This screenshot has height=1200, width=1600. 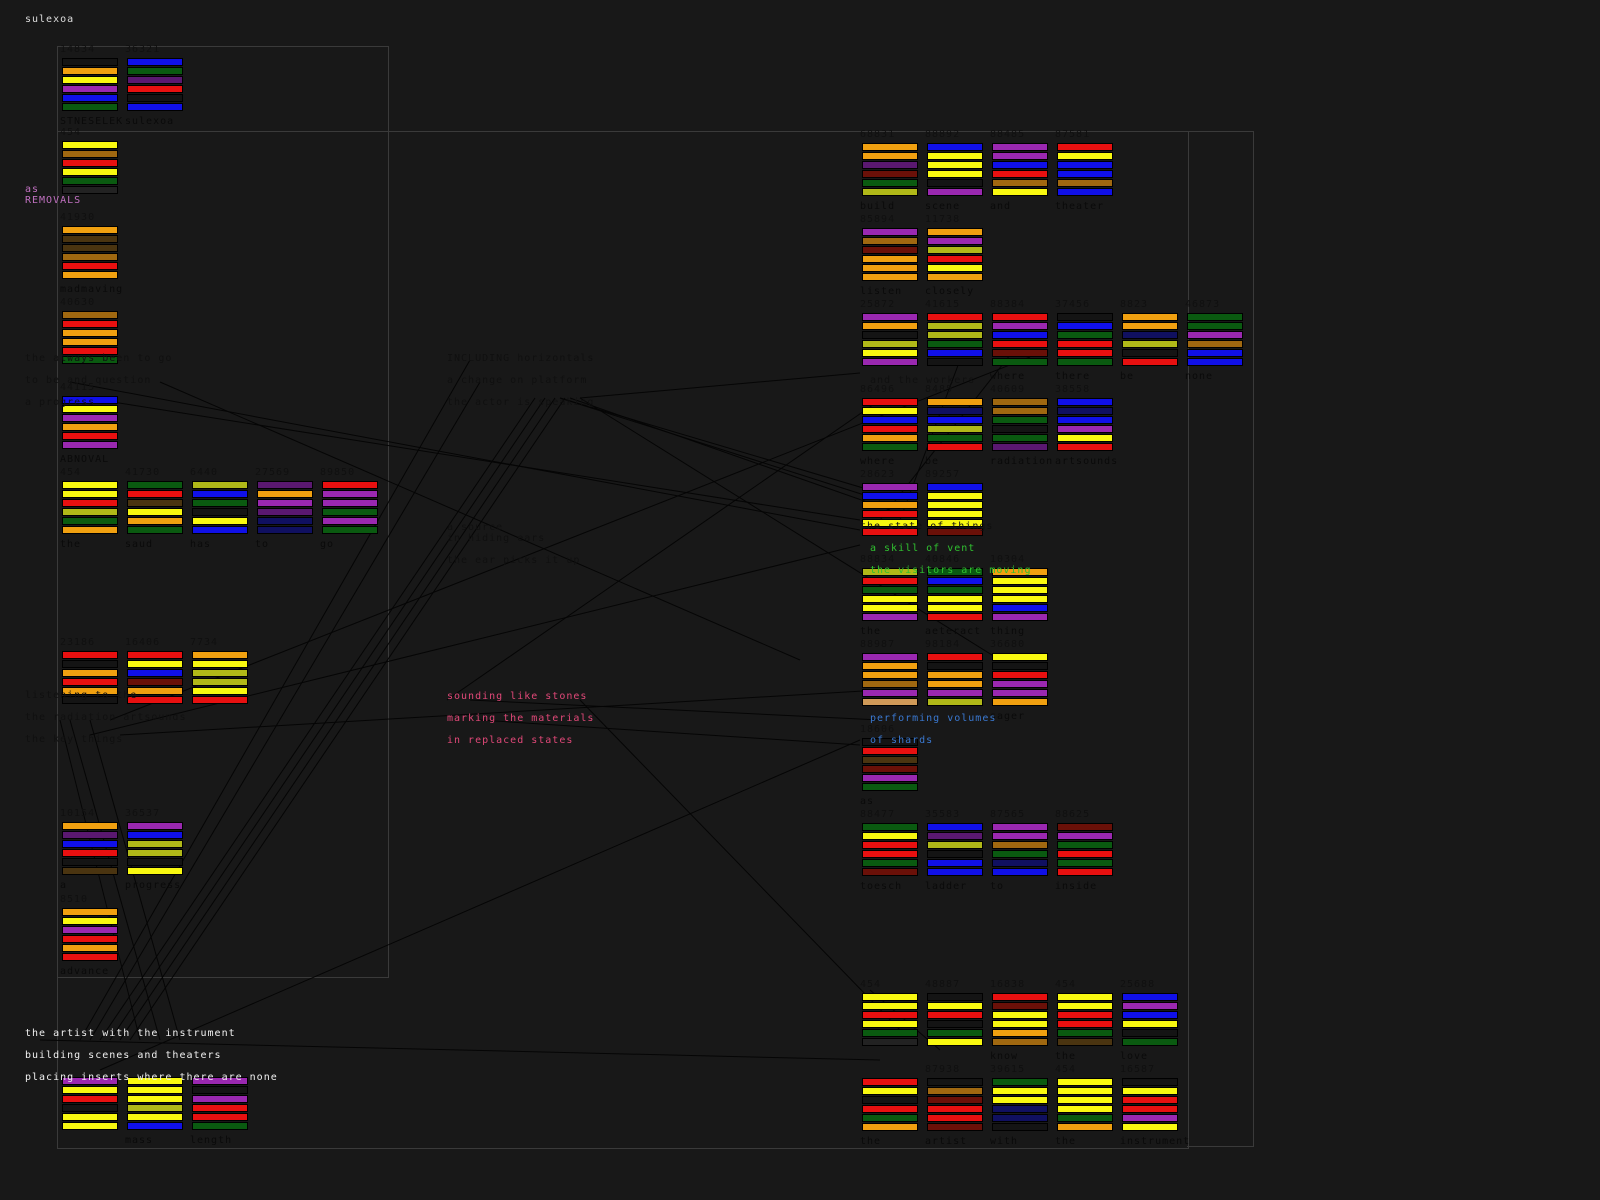 I want to click on column-number: 38558, so click(x=1073, y=389).